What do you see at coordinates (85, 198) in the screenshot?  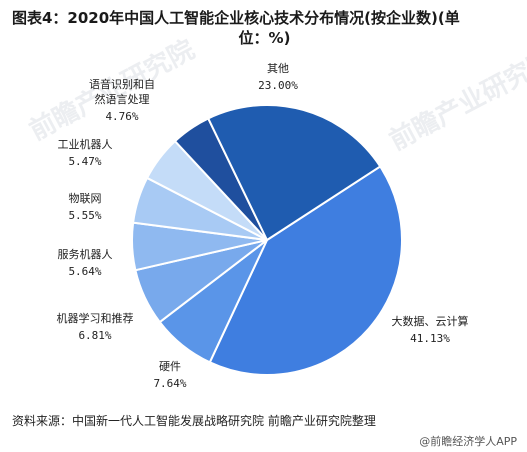 I see `slice-label: 物联网` at bounding box center [85, 198].